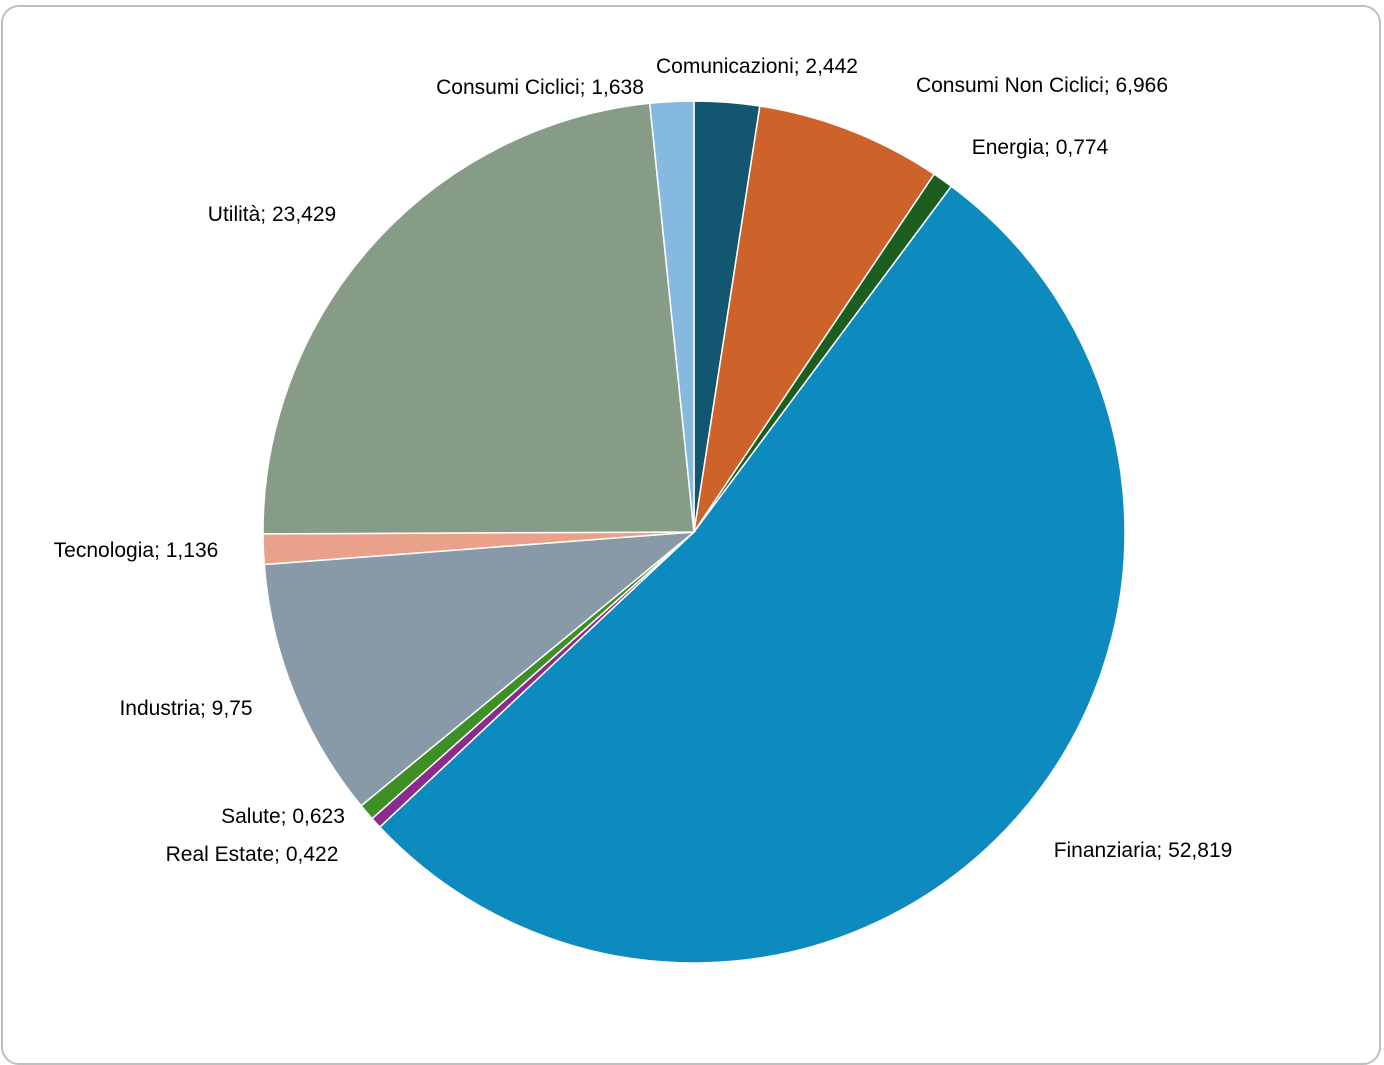 Image resolution: width=1384 pixels, height=1065 pixels. I want to click on data-label-consumi-non-ciclici: Consumi Non Ciclici; 6,966, so click(1042, 85).